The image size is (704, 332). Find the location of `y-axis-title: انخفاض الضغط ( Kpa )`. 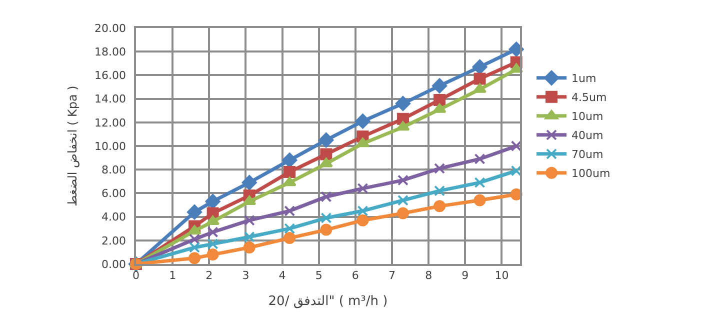

y-axis-title: انخفاض الضغط ( Kpa ) is located at coordinates (72, 146).